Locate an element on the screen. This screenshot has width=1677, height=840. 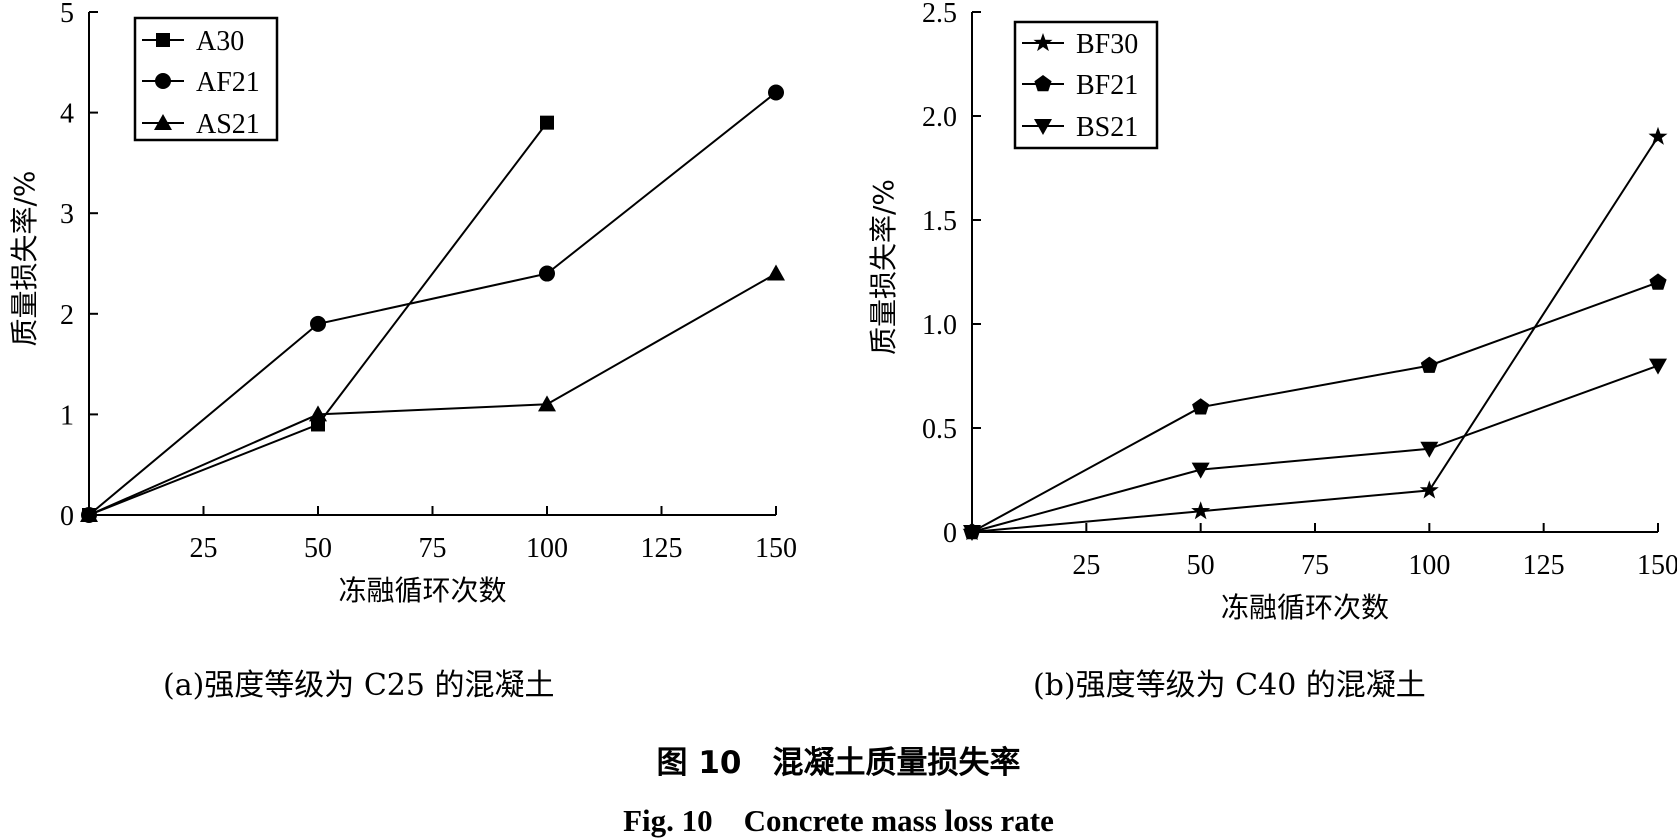
y-tick-label: 1.0 is located at coordinates (939, 325).